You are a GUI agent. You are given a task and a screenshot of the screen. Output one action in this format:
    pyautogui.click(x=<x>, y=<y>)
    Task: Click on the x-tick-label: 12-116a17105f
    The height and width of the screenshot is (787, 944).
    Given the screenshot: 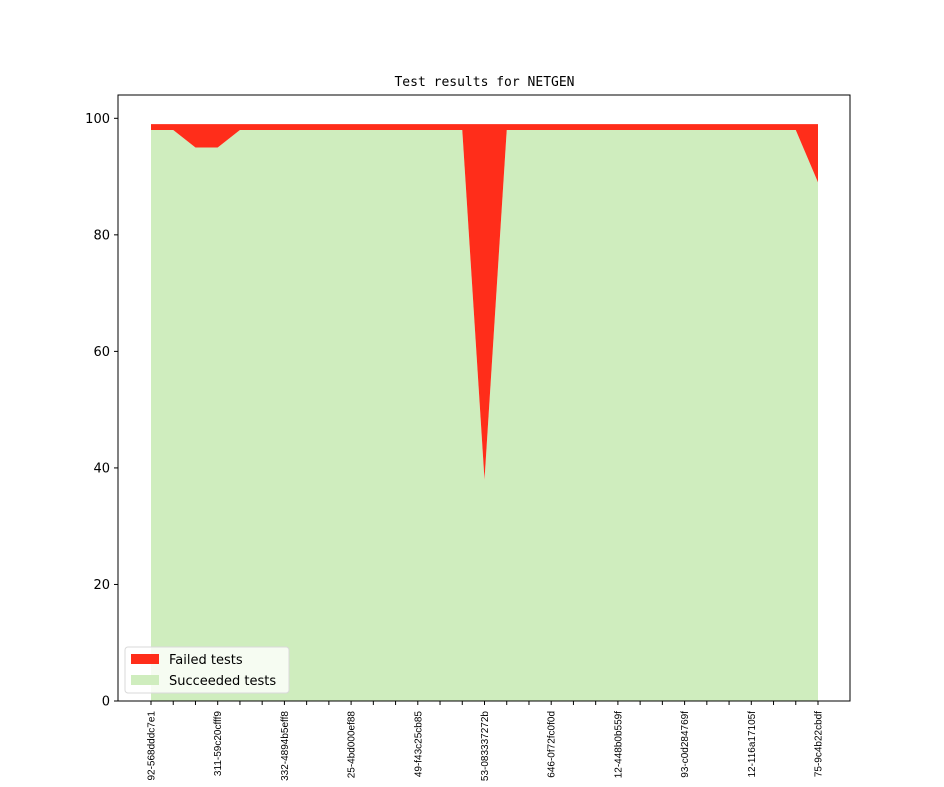 What is the action you would take?
    pyautogui.click(x=752, y=744)
    